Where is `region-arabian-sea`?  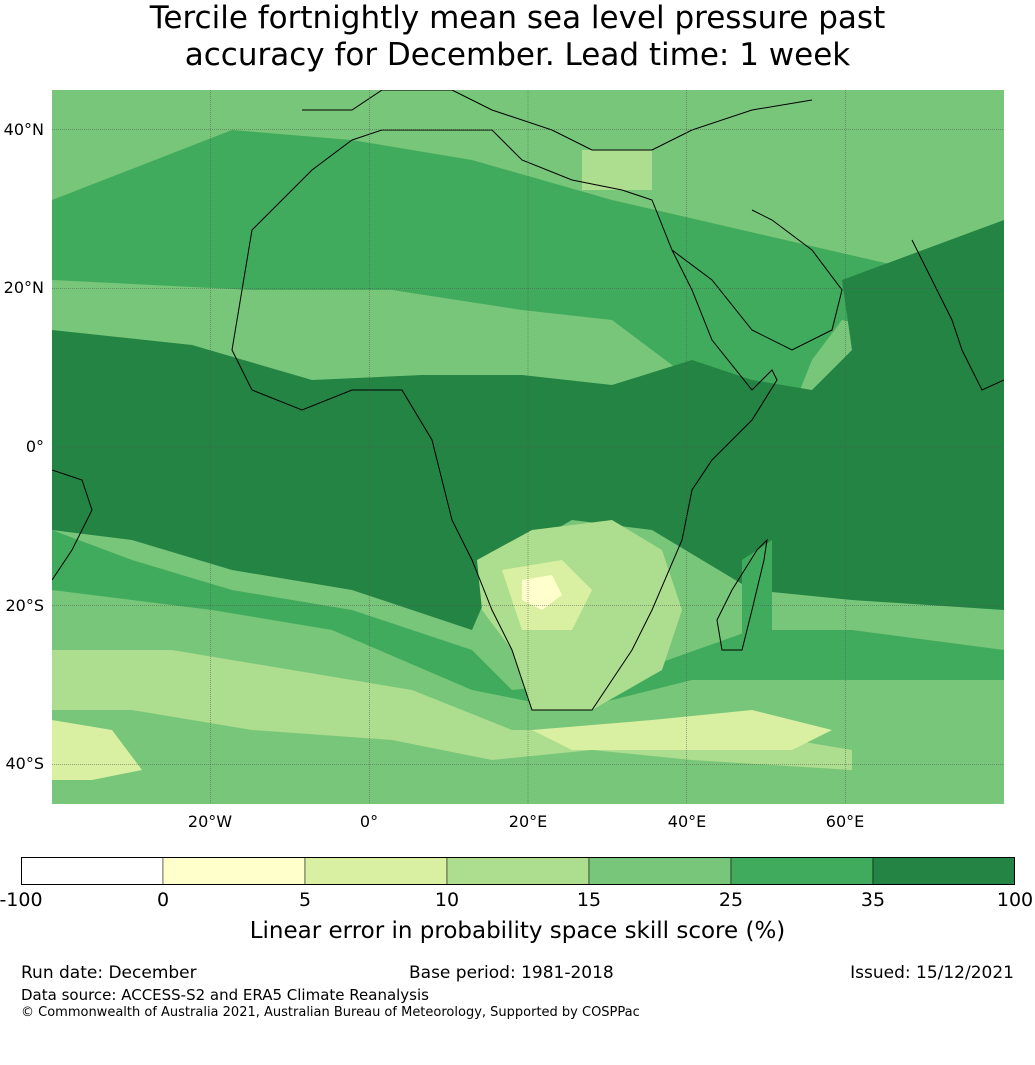
region-arabian-sea is located at coordinates (923, 305).